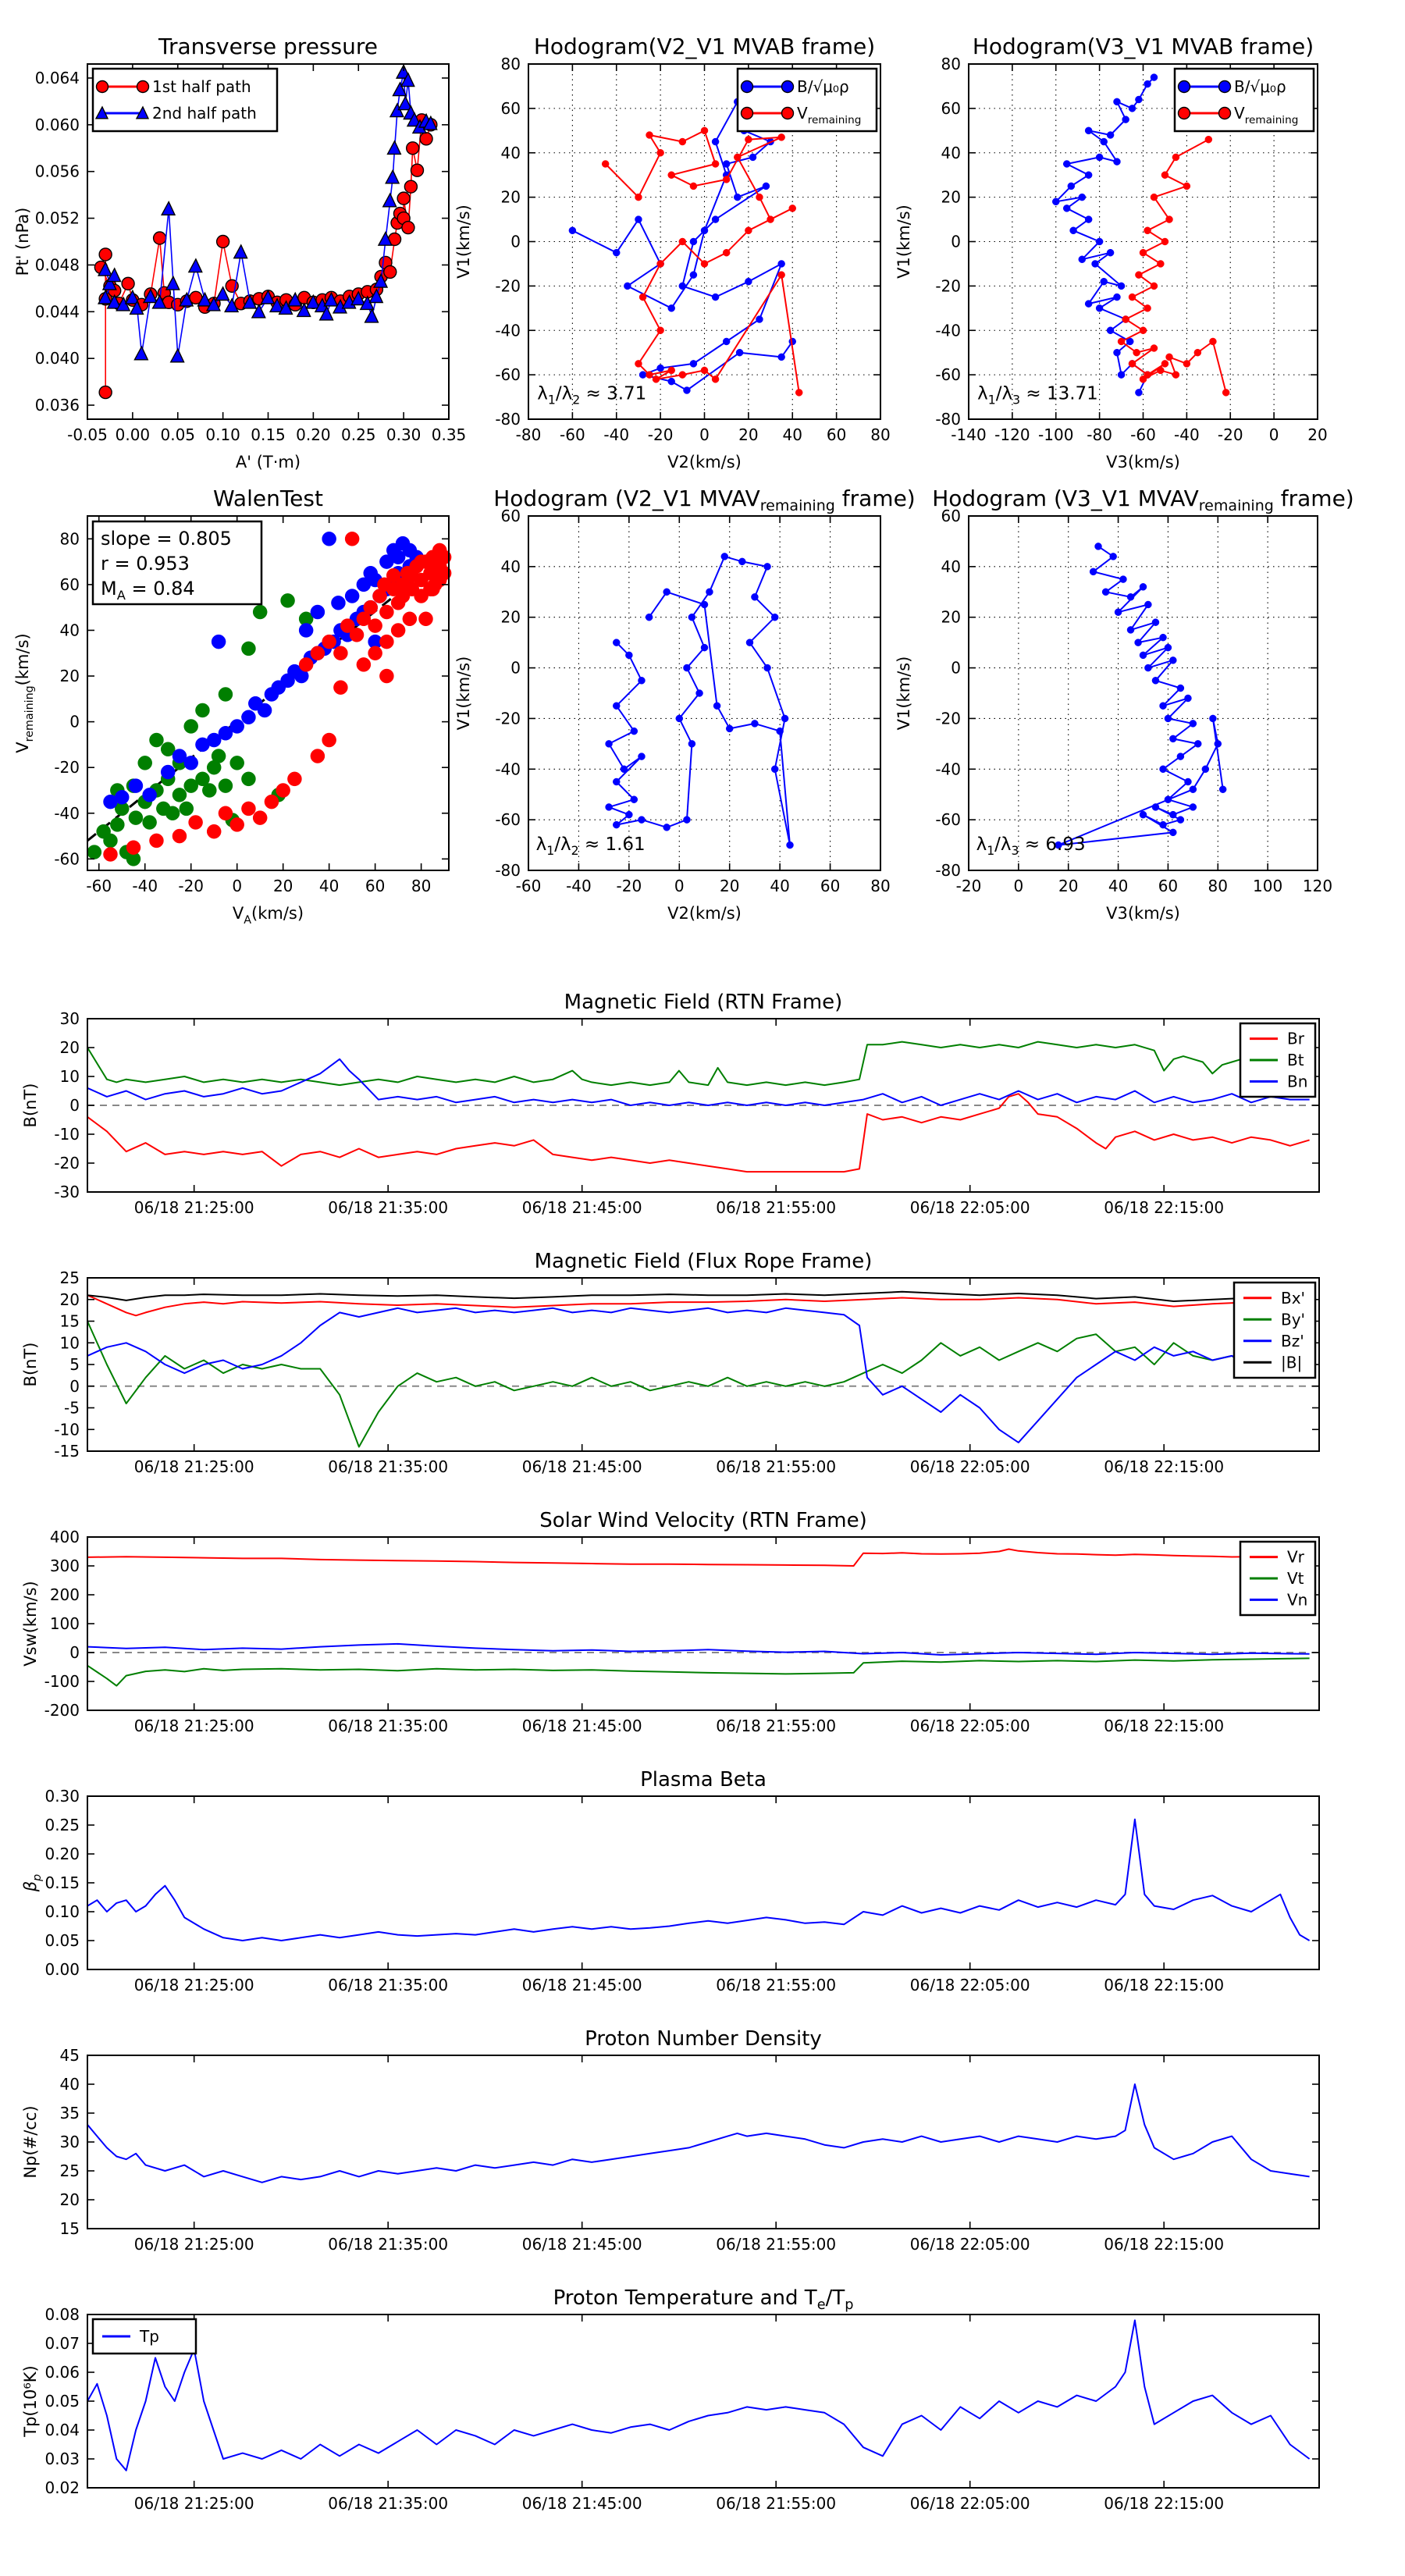 This screenshot has width=1405, height=2576. I want to click on x-tick-label: -40, so click(616, 434).